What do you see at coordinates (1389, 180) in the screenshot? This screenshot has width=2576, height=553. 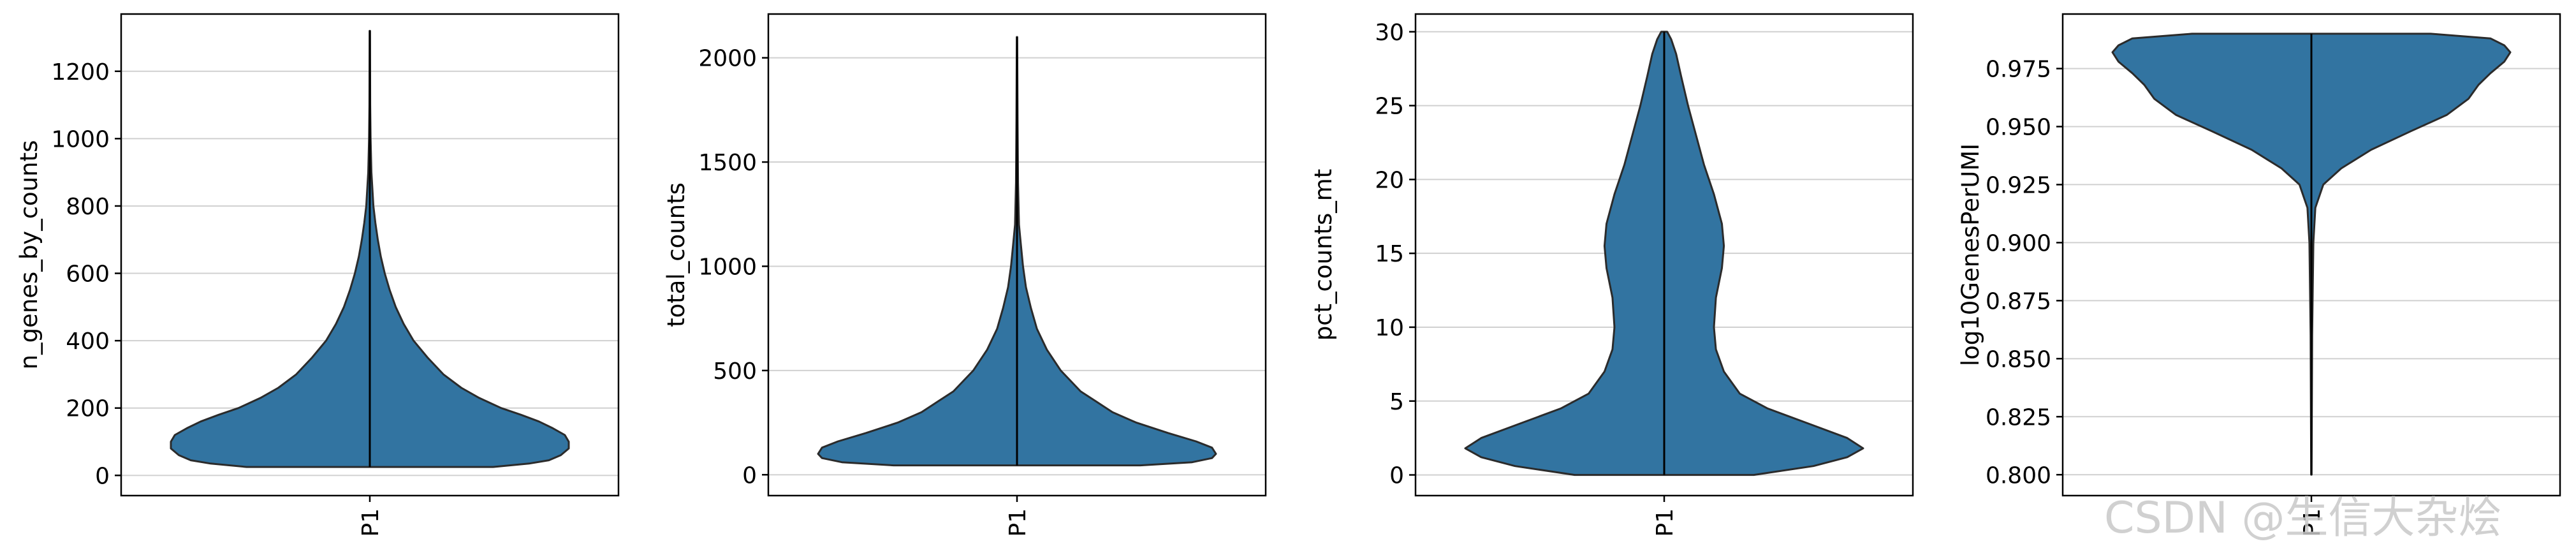 I see `y-tick-label: 20` at bounding box center [1389, 180].